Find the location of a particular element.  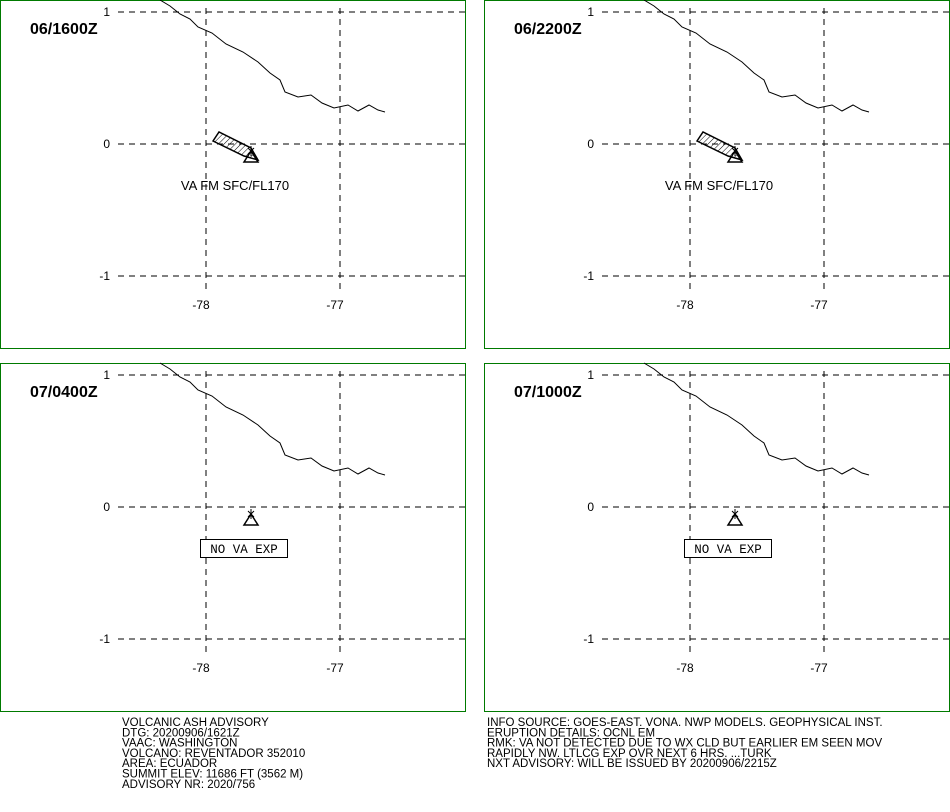

advisory-line: ERUPTION DETAILS: OCNL EM is located at coordinates (571, 733).